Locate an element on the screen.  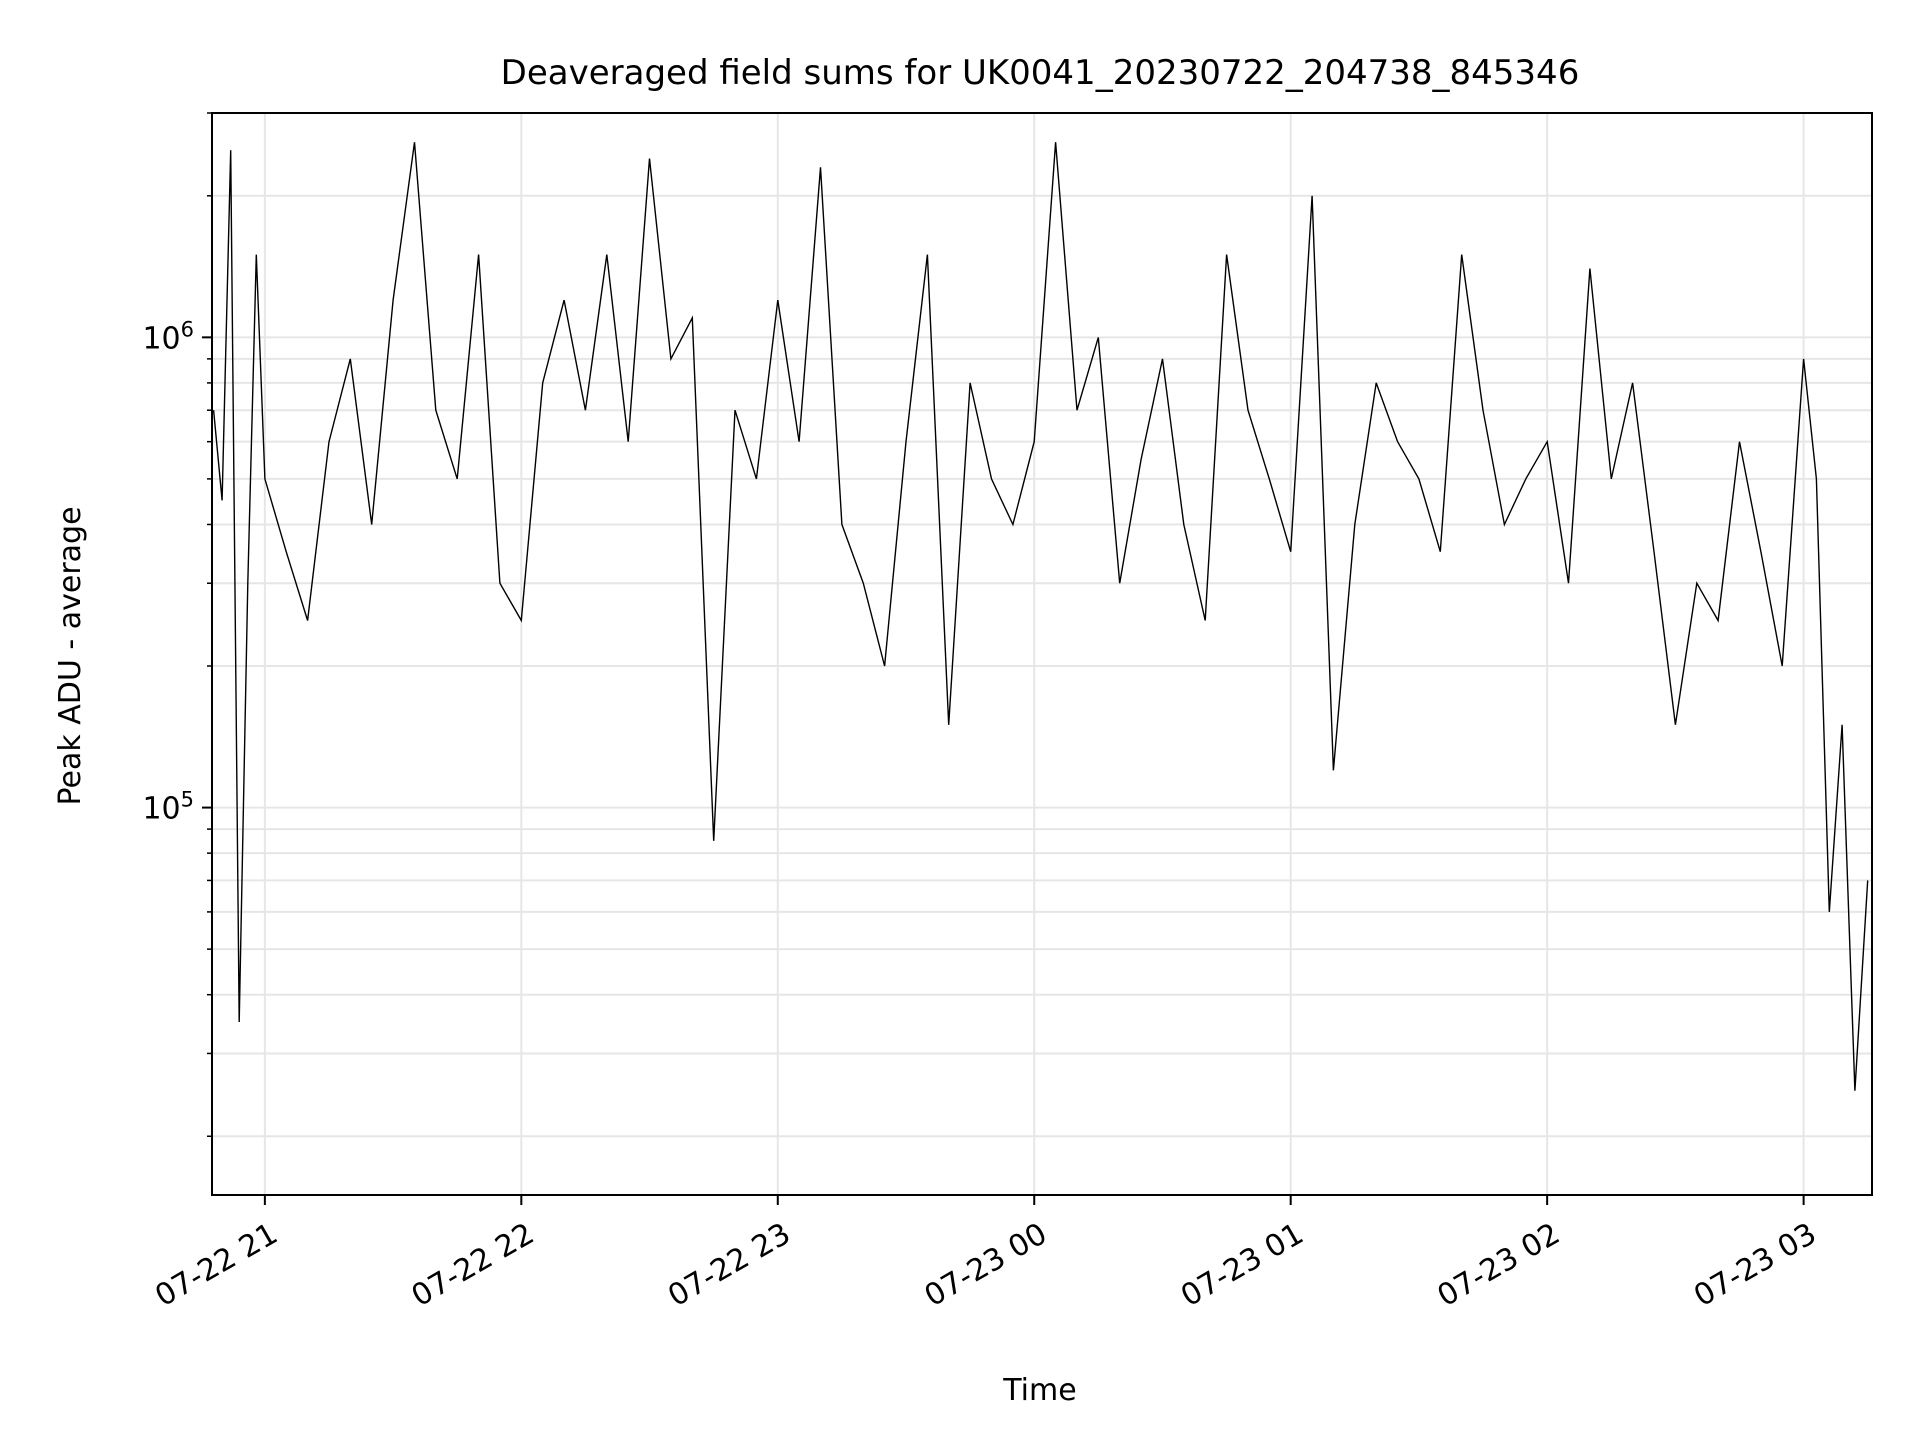
y-tick-label: 106 is located at coordinates (168, 336).